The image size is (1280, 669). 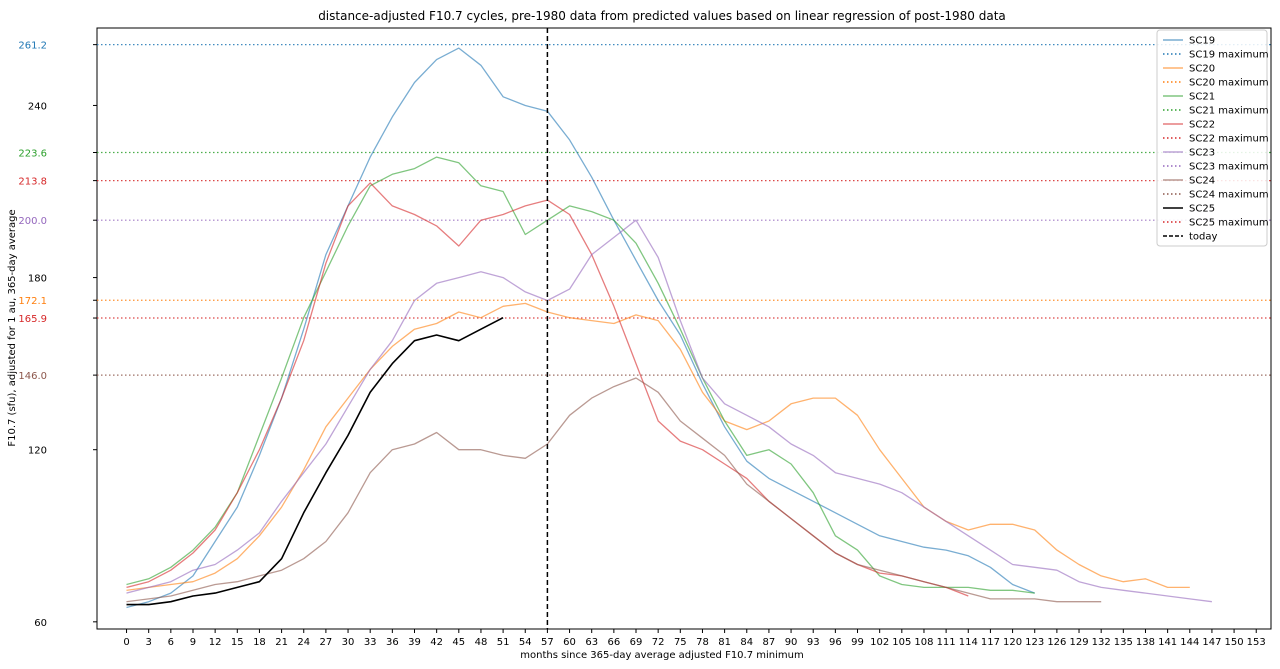 I want to click on legend-label: SC19 maximum, so click(x=1229, y=55).